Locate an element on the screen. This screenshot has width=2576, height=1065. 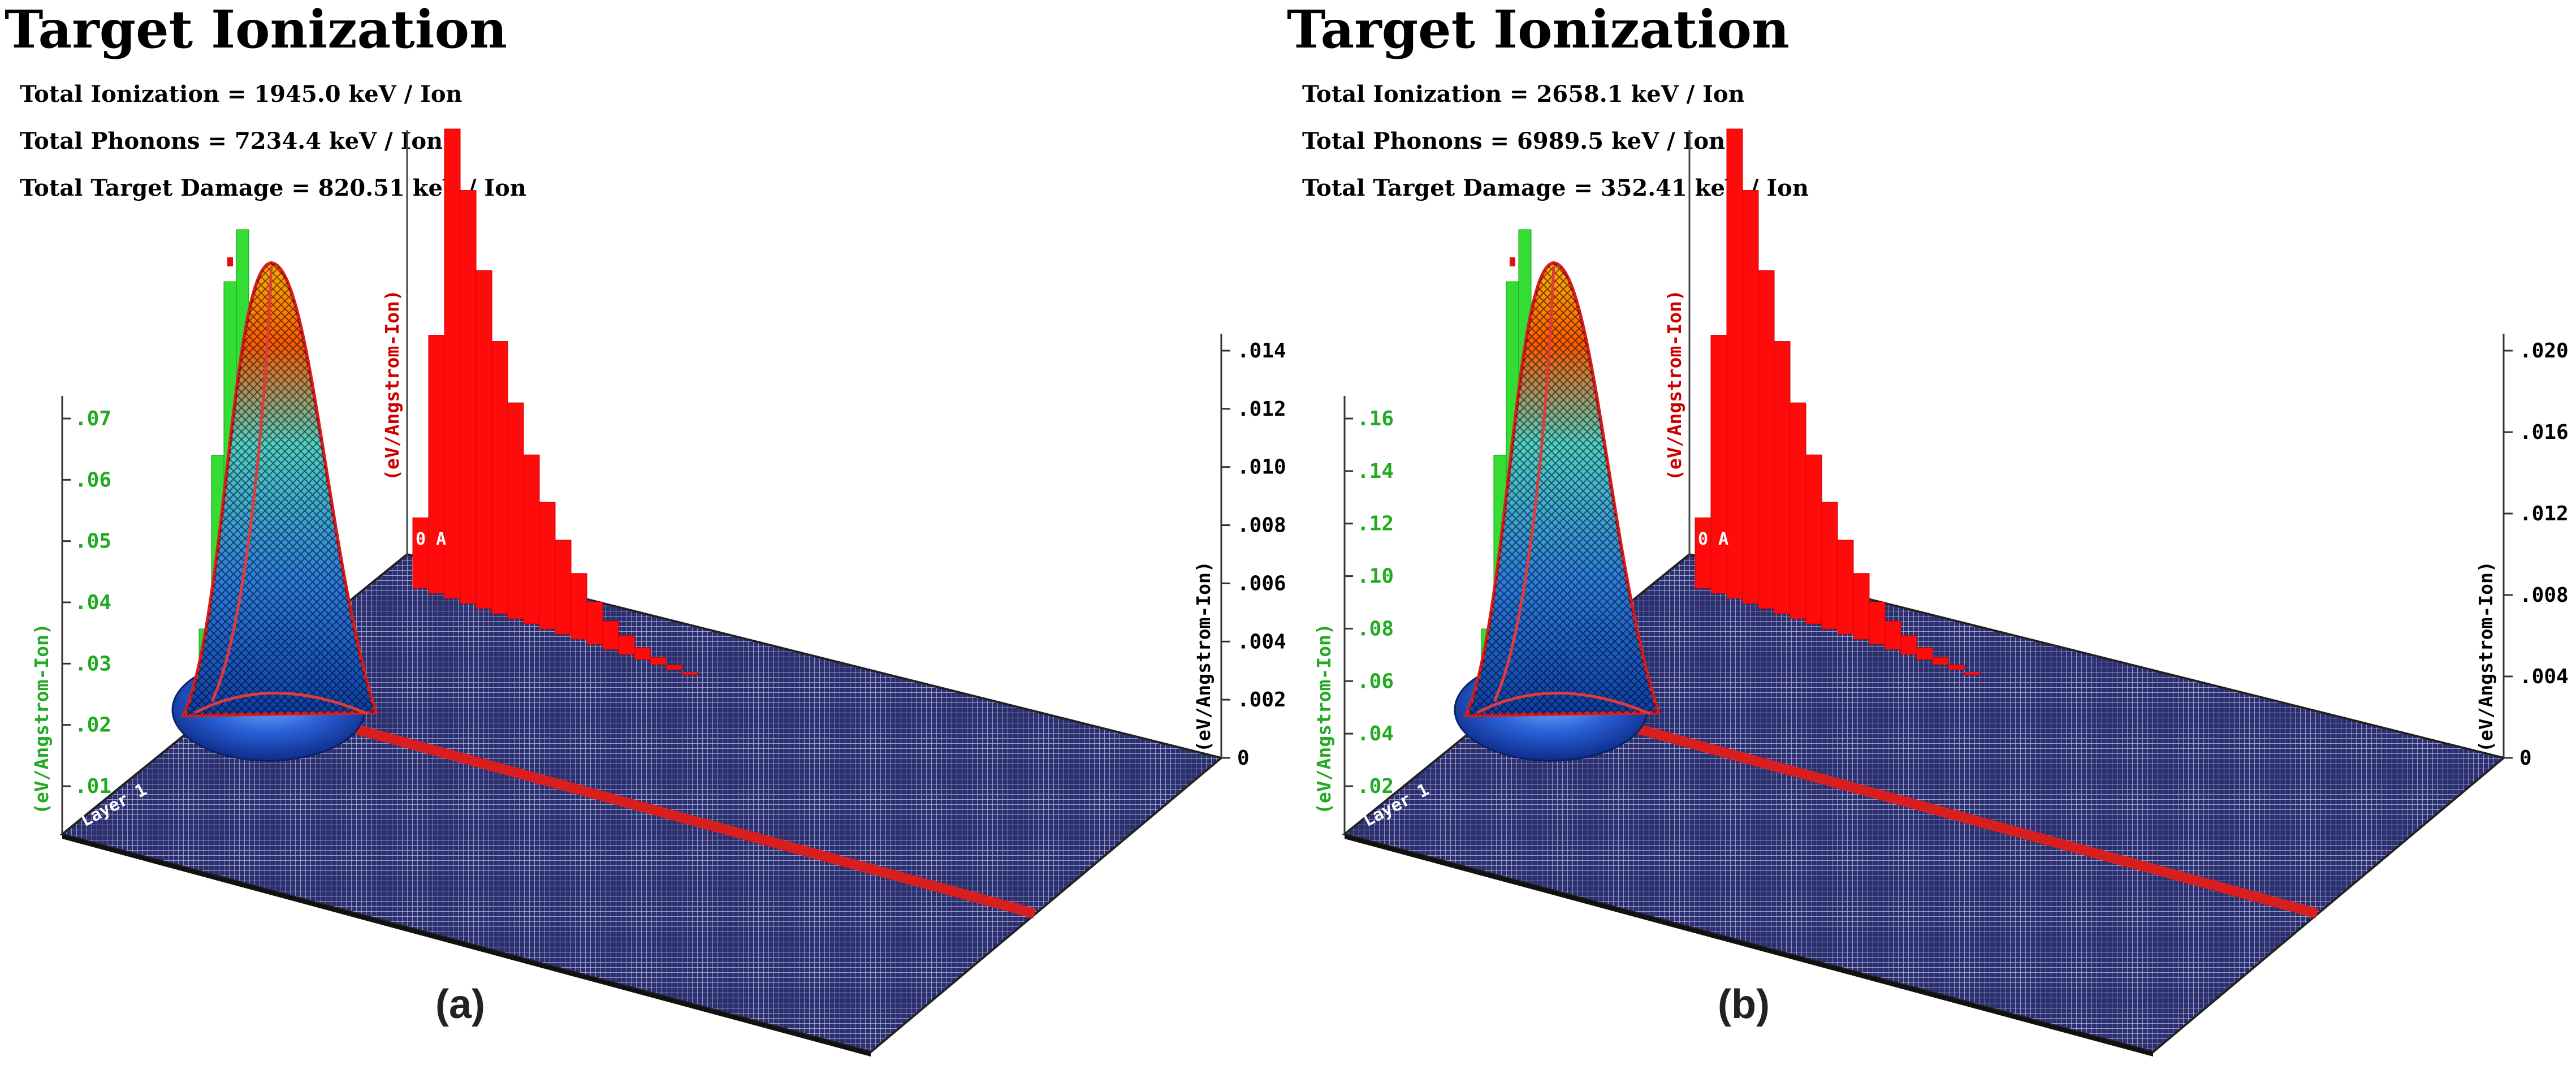
right-tick-label: .002 is located at coordinates (1261, 700).